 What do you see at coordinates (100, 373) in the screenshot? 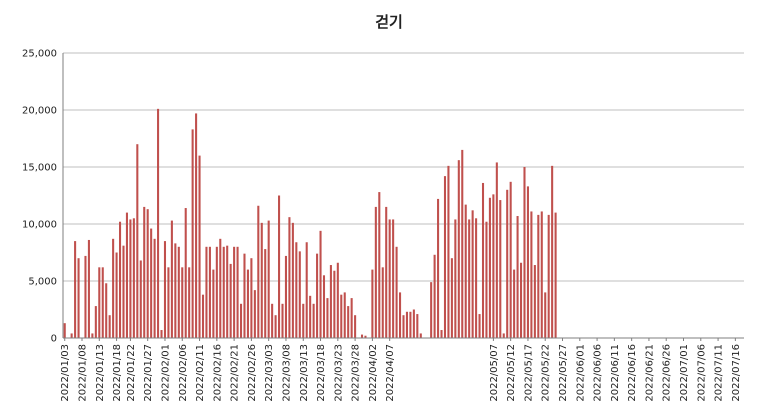
I see `x-tick-label: 2022/01/13` at bounding box center [100, 373].